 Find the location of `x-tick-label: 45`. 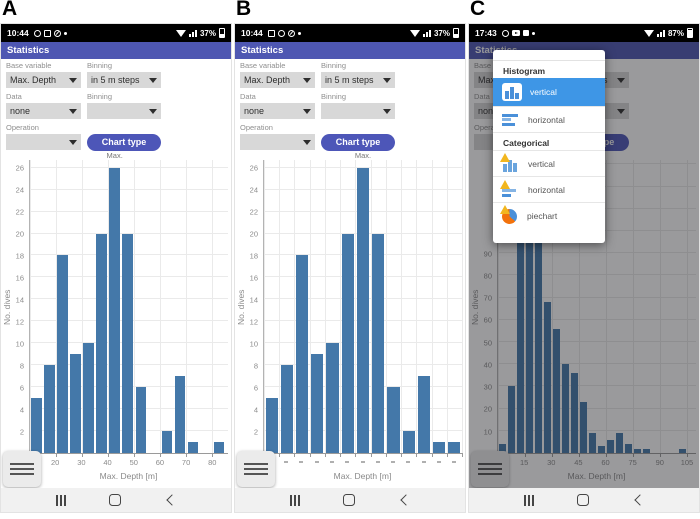

x-tick-label: 45 is located at coordinates (578, 462).